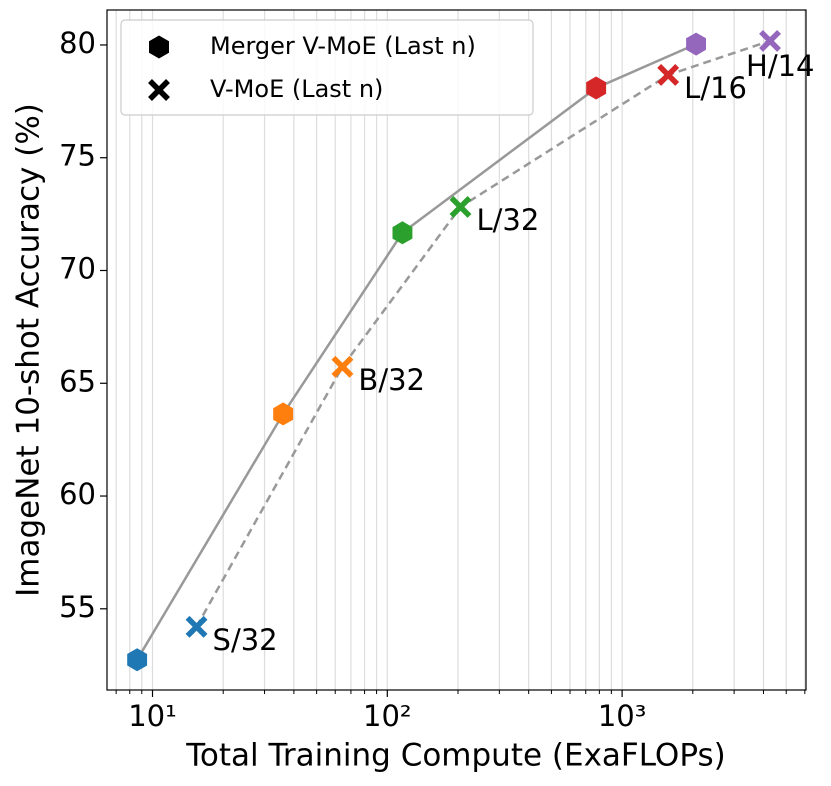 This screenshot has height=786, width=831. I want to click on x-axis-label: Total Training Compute (ExaFLOPs), so click(455, 756).